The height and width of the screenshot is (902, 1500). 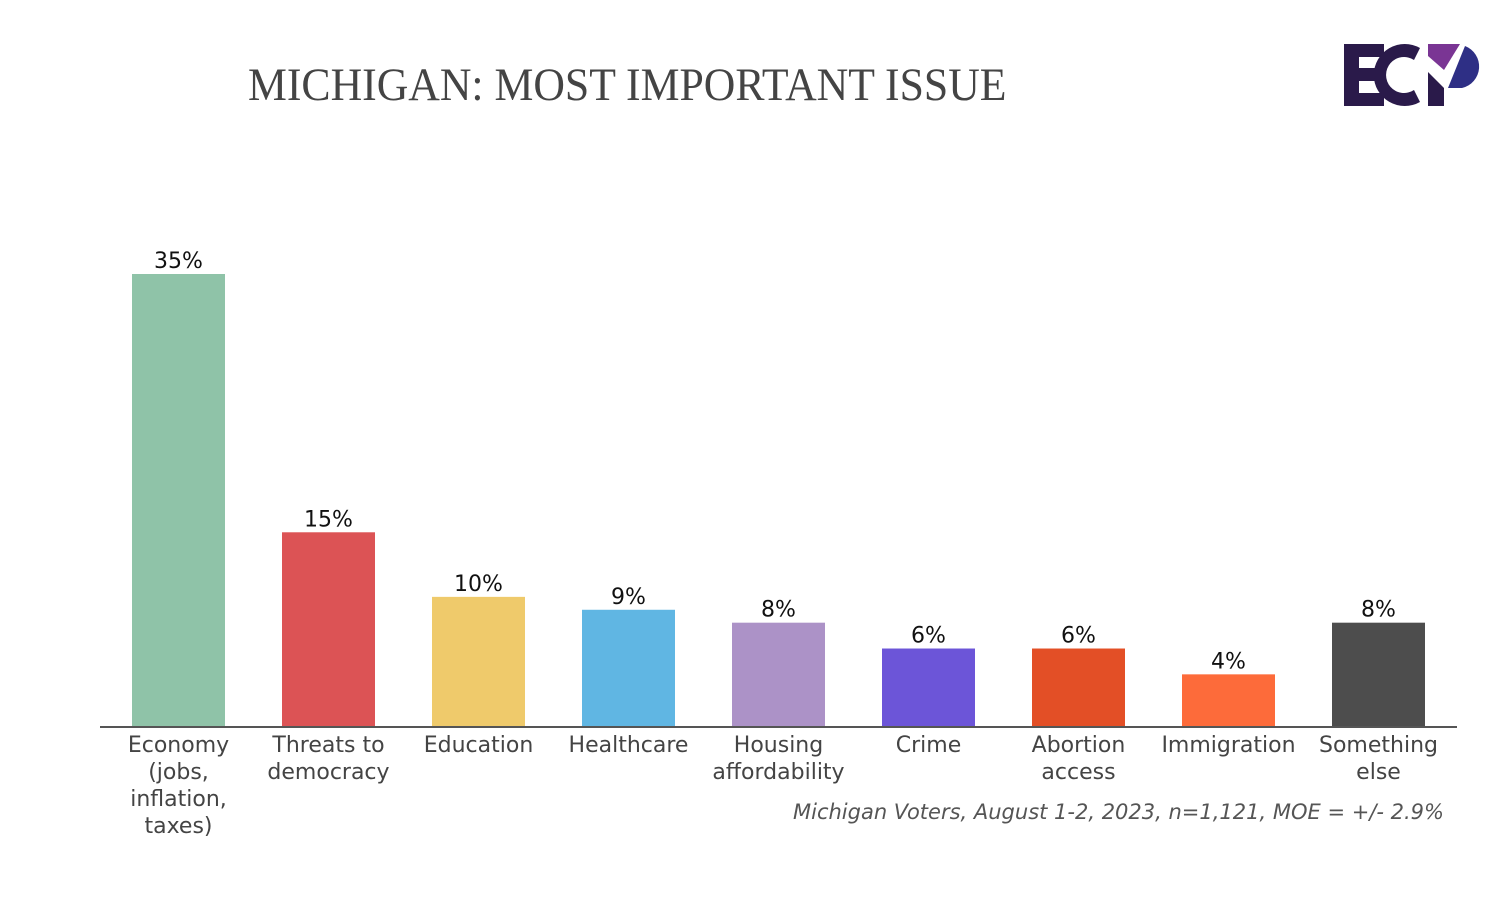 I want to click on category-label-7: Immigration, so click(x=1228, y=745).